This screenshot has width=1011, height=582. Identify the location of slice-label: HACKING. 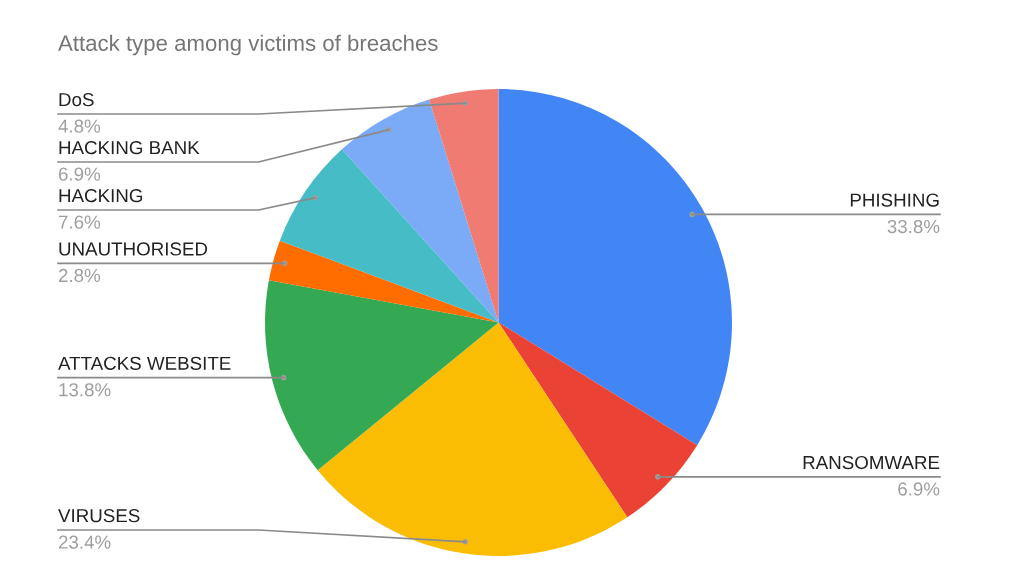
(101, 196).